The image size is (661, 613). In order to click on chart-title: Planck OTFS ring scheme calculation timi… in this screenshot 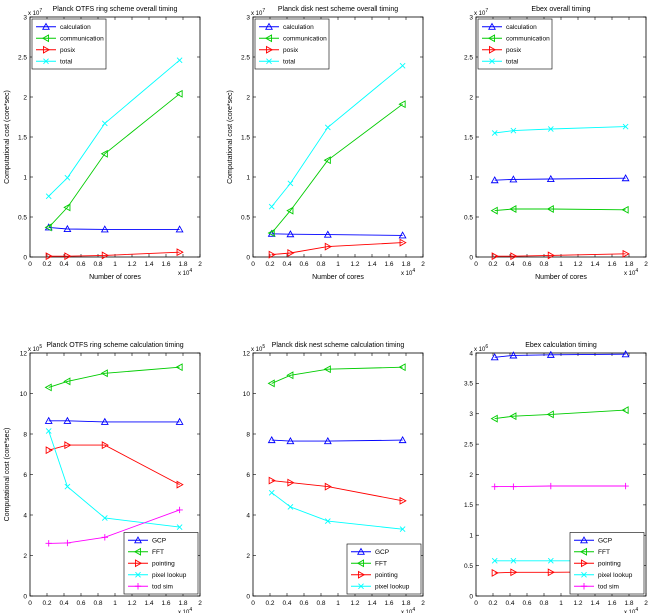, I will do `click(114, 345)`.